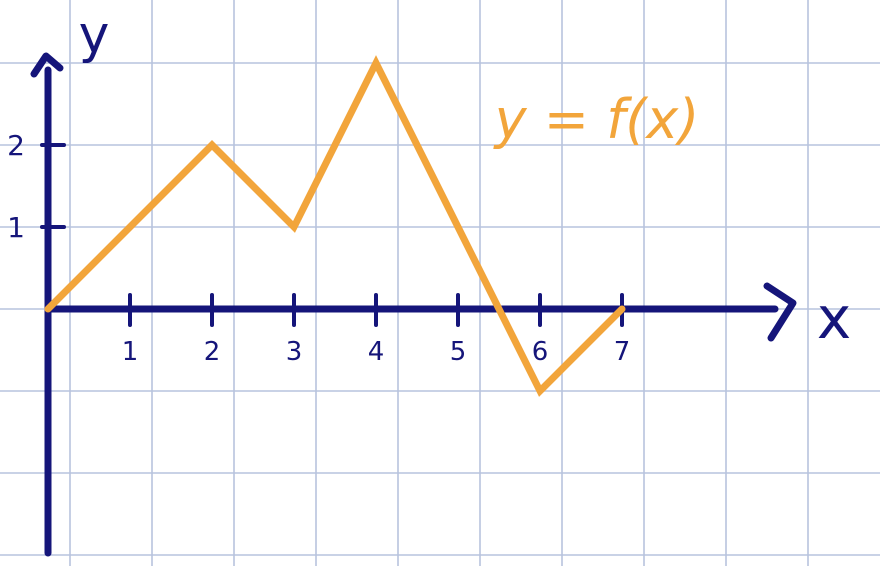  What do you see at coordinates (834, 318) in the screenshot?
I see `x-axis-label: x` at bounding box center [834, 318].